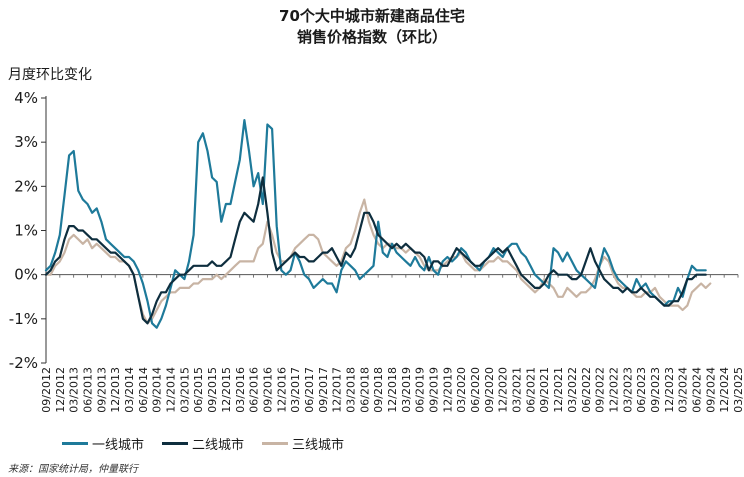 The width and height of the screenshot is (744, 477). I want to click on source-note: 来源：国家统计局，仲量联行, so click(73, 469).